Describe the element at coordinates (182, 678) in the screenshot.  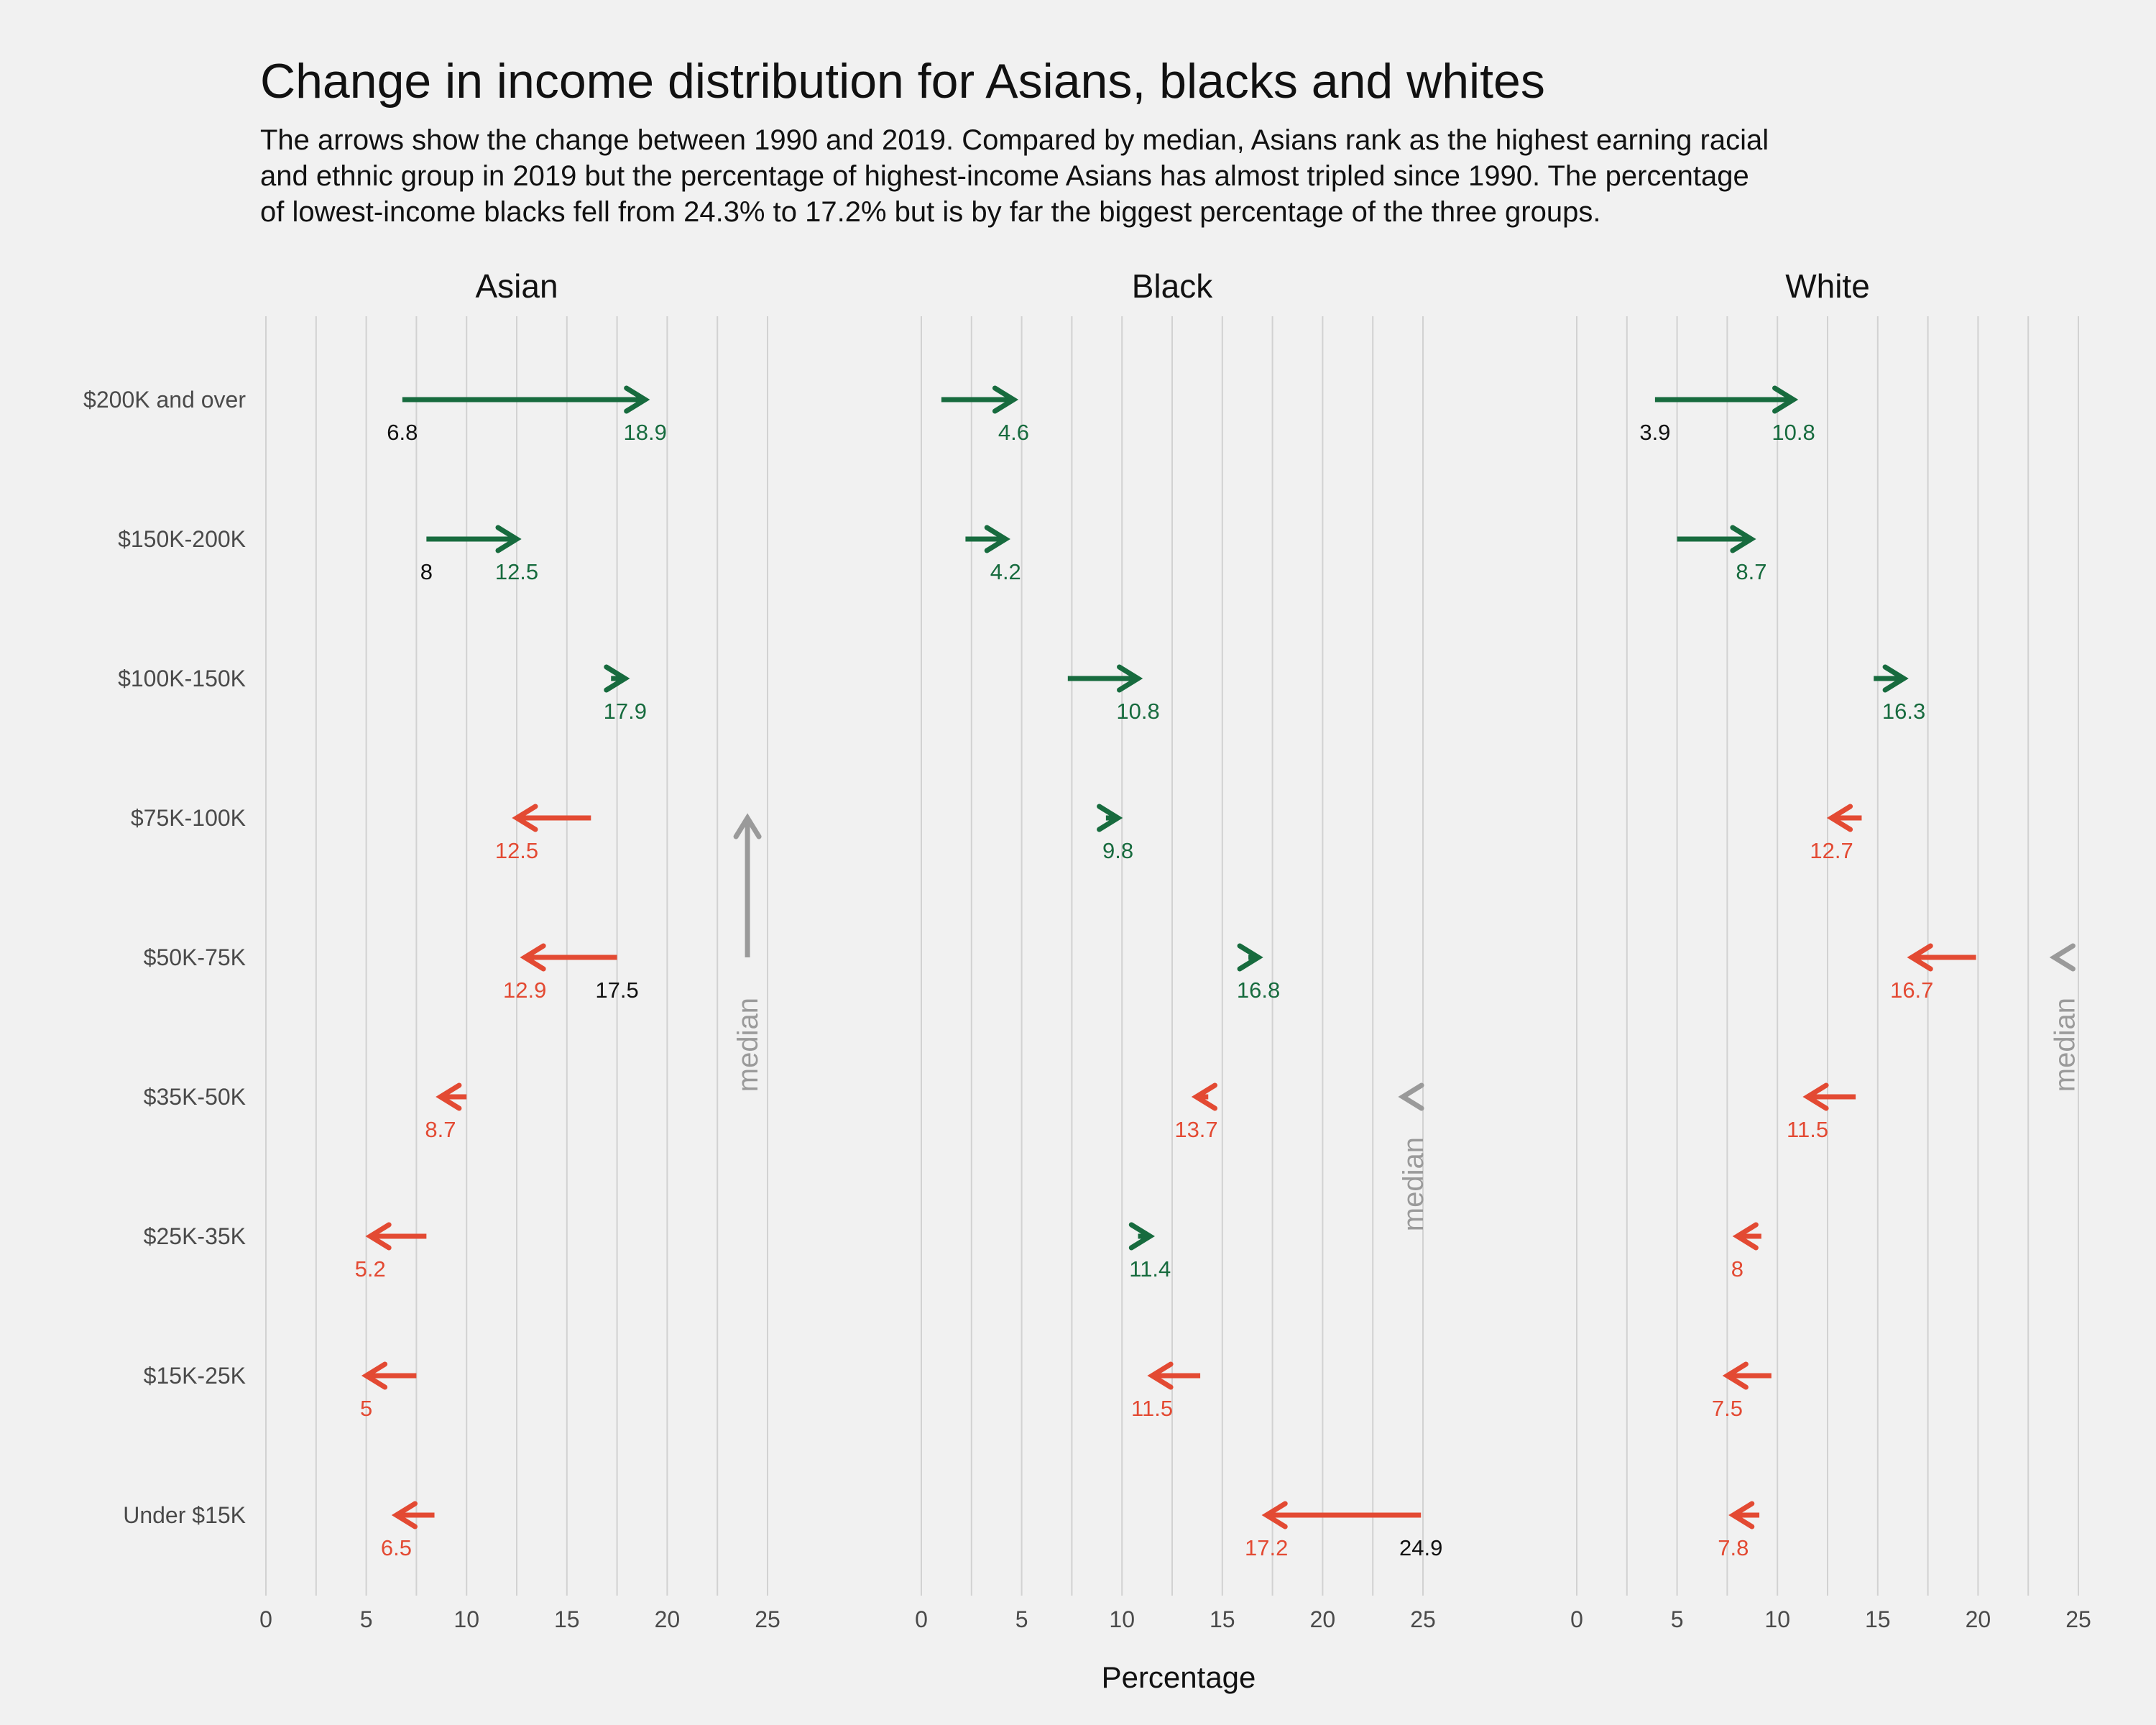
I see `category-label-100k-150k: $100K-150K` at that location.